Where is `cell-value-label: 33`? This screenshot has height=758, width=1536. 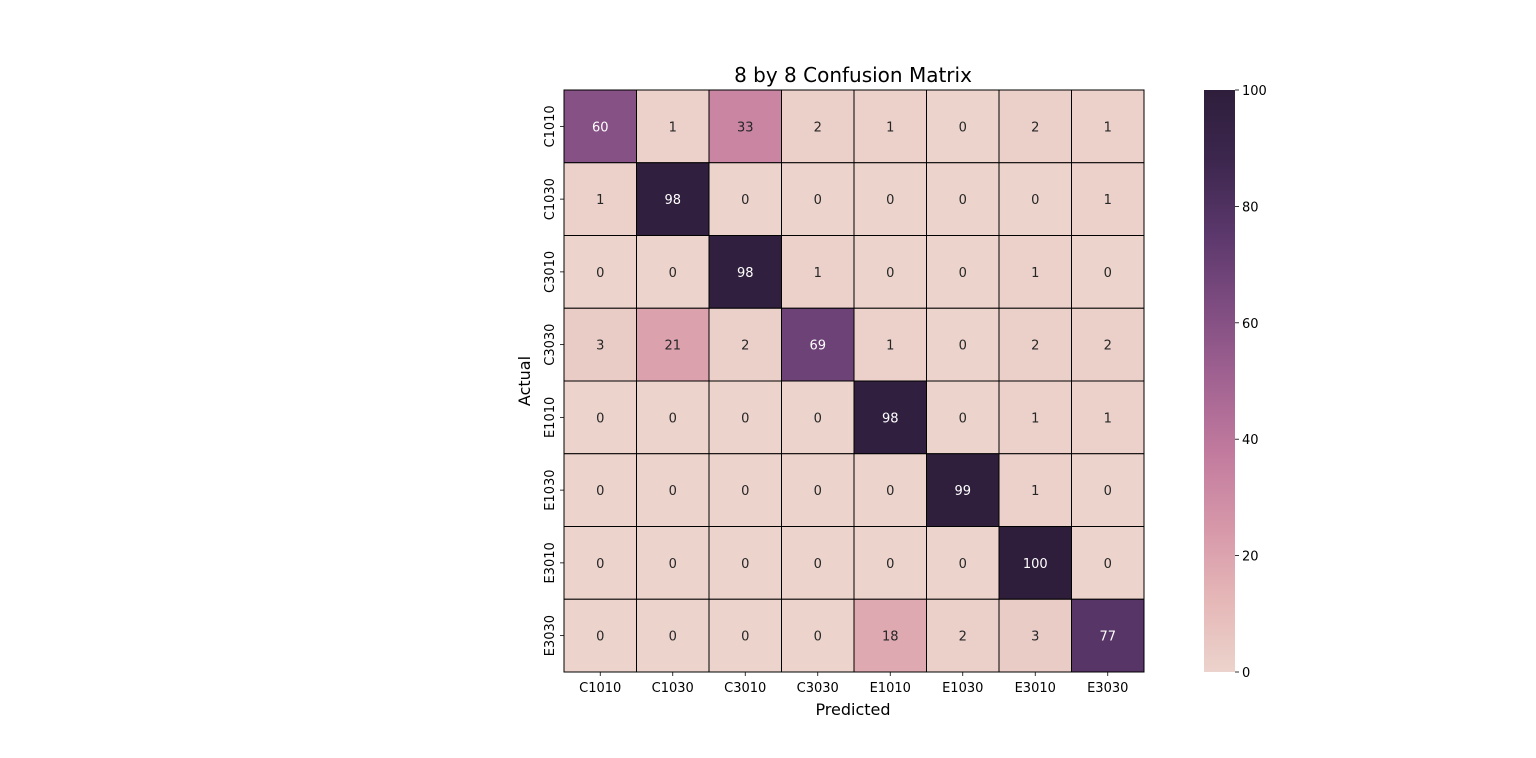
cell-value-label: 33 is located at coordinates (745, 127).